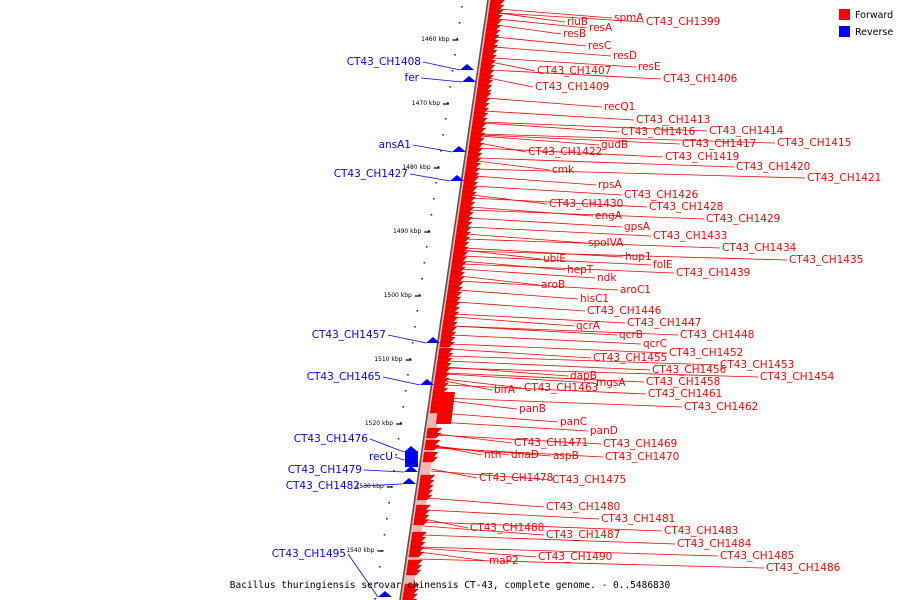 The height and width of the screenshot is (600, 900). I want to click on forward-gene-label: spoIVA, so click(606, 243).